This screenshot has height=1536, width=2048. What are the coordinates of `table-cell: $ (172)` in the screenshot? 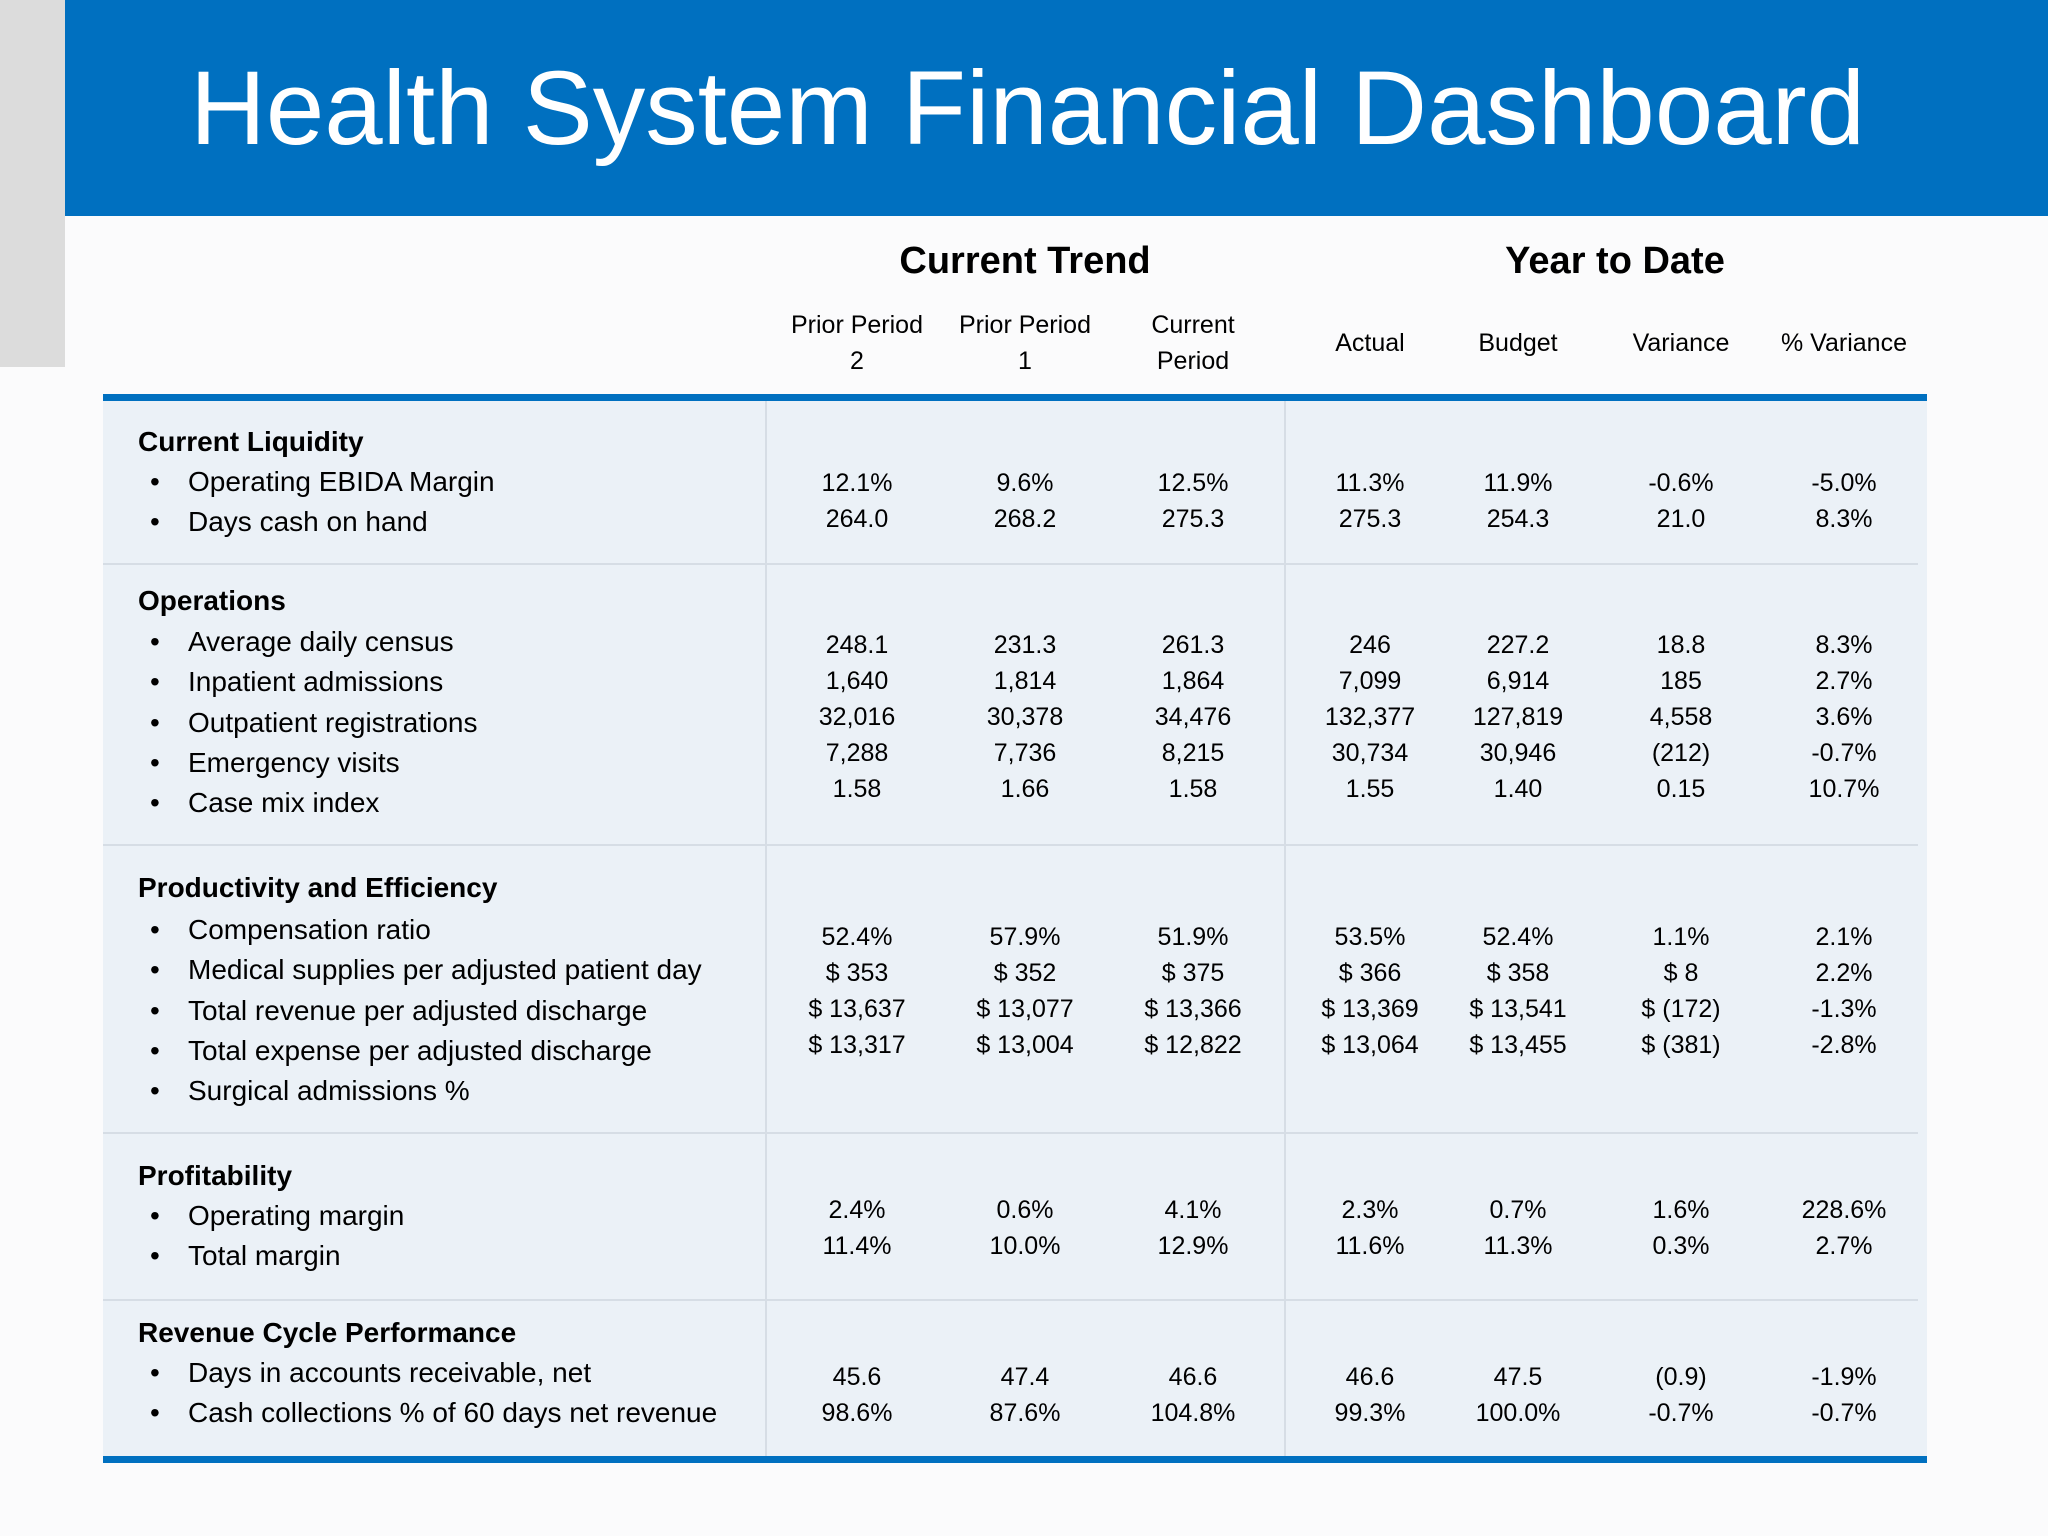 It's located at (1681, 1009).